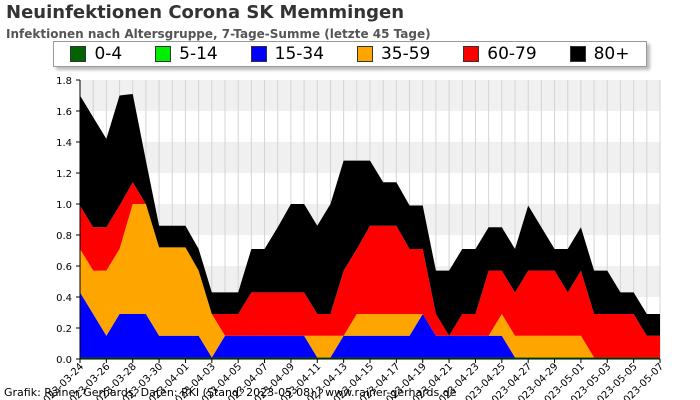 This screenshot has width=700, height=400. Describe the element at coordinates (64, 174) in the screenshot. I see `y-tick-label: 1.2` at that location.